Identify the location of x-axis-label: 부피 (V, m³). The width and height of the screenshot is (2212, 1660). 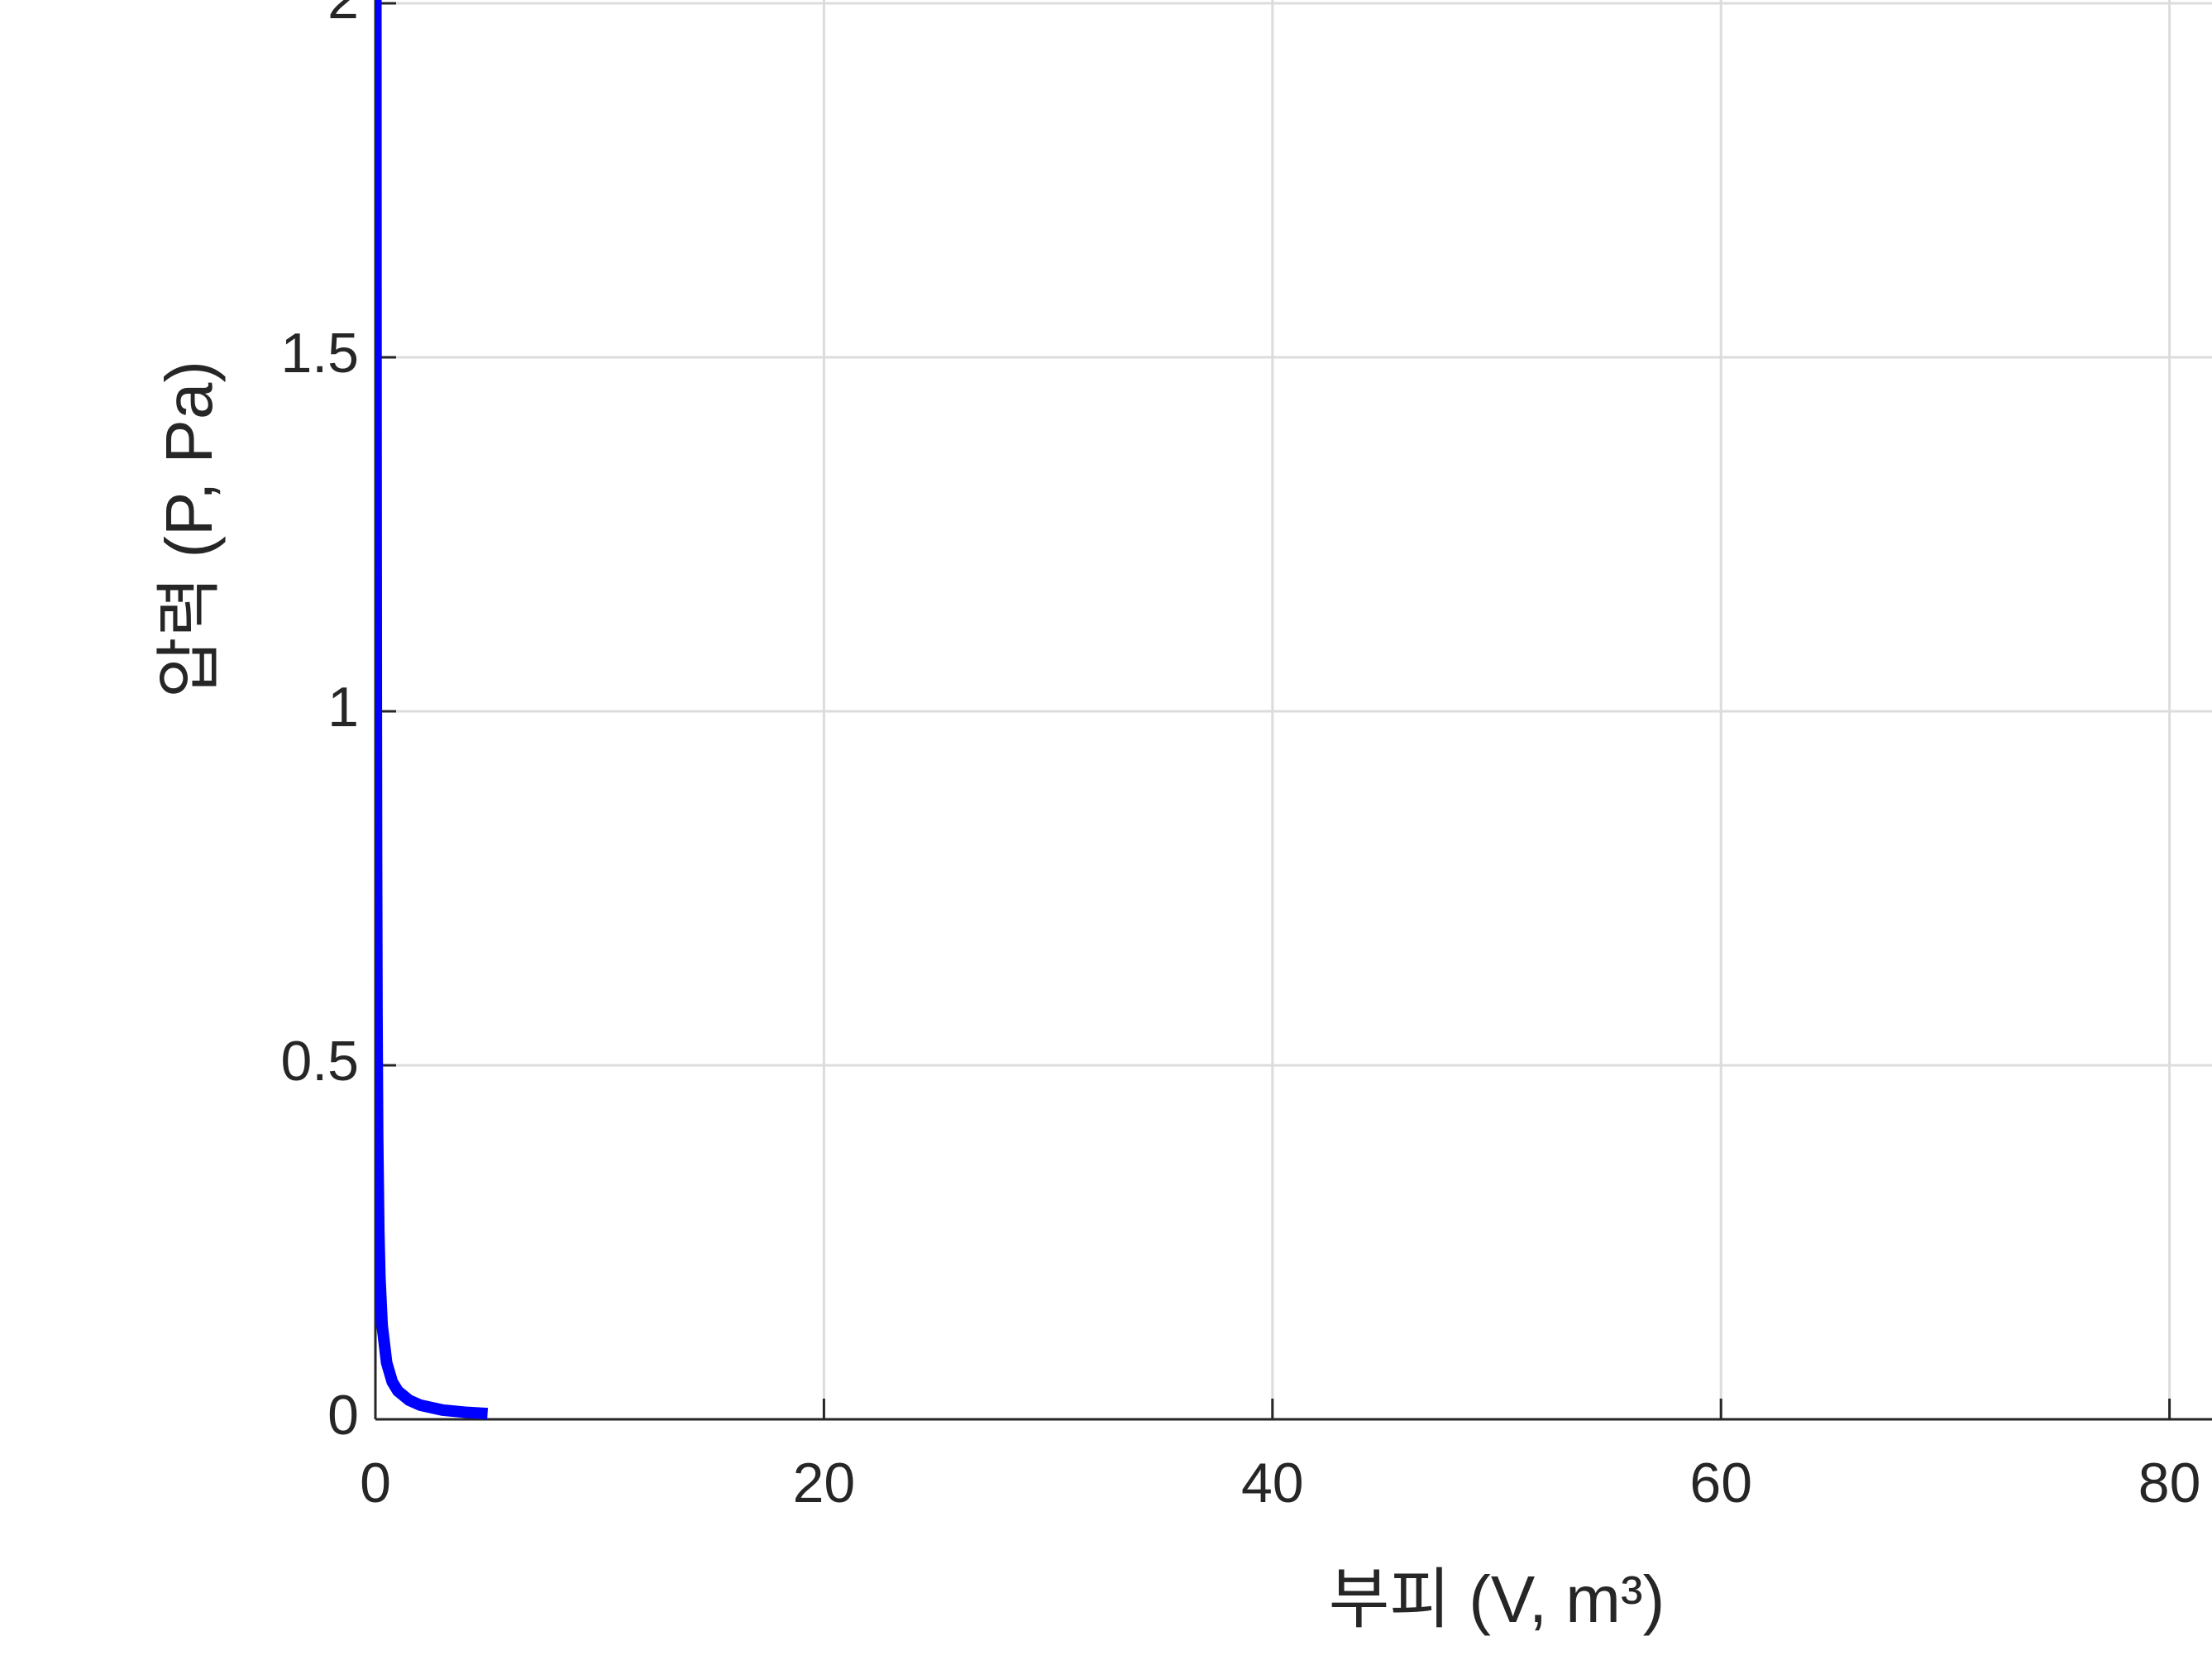
(1497, 1599).